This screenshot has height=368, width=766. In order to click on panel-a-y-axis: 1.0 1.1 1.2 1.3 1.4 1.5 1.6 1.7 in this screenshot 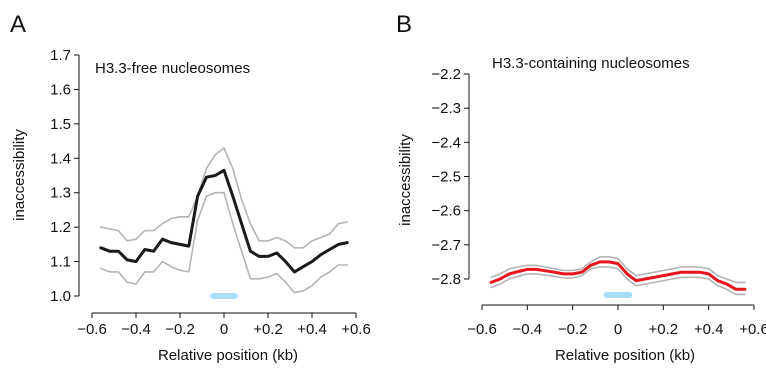, I will do `click(65, 176)`.